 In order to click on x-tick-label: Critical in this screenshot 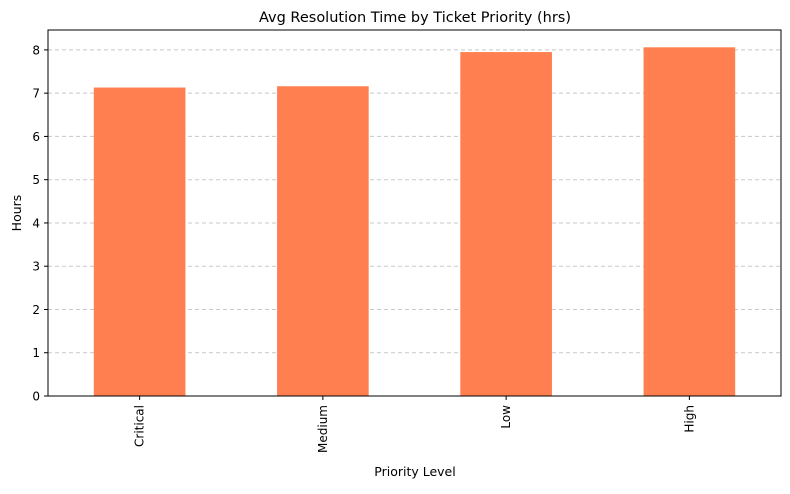, I will do `click(140, 426)`.